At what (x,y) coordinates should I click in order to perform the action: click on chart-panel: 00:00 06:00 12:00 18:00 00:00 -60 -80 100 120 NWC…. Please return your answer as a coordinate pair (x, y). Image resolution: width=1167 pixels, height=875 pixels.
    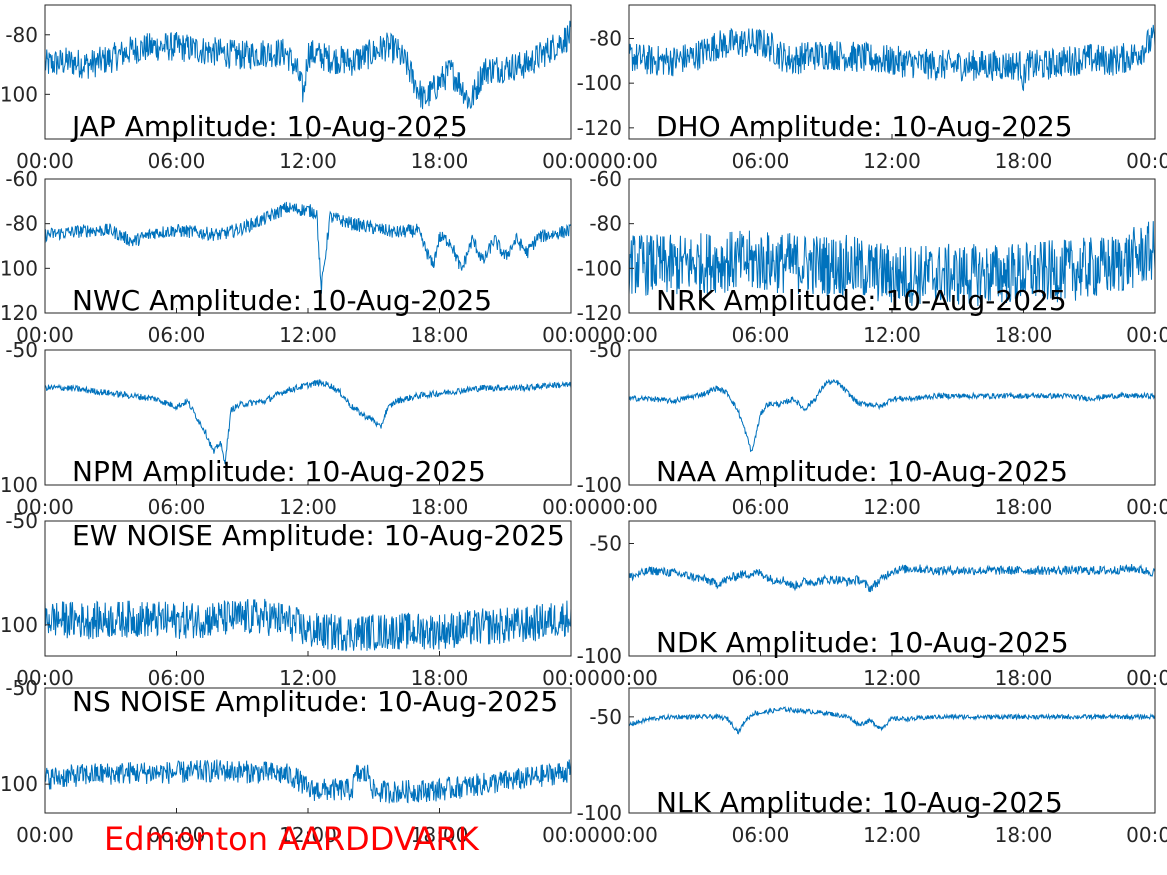
    Looking at the image, I should click on (300, 257).